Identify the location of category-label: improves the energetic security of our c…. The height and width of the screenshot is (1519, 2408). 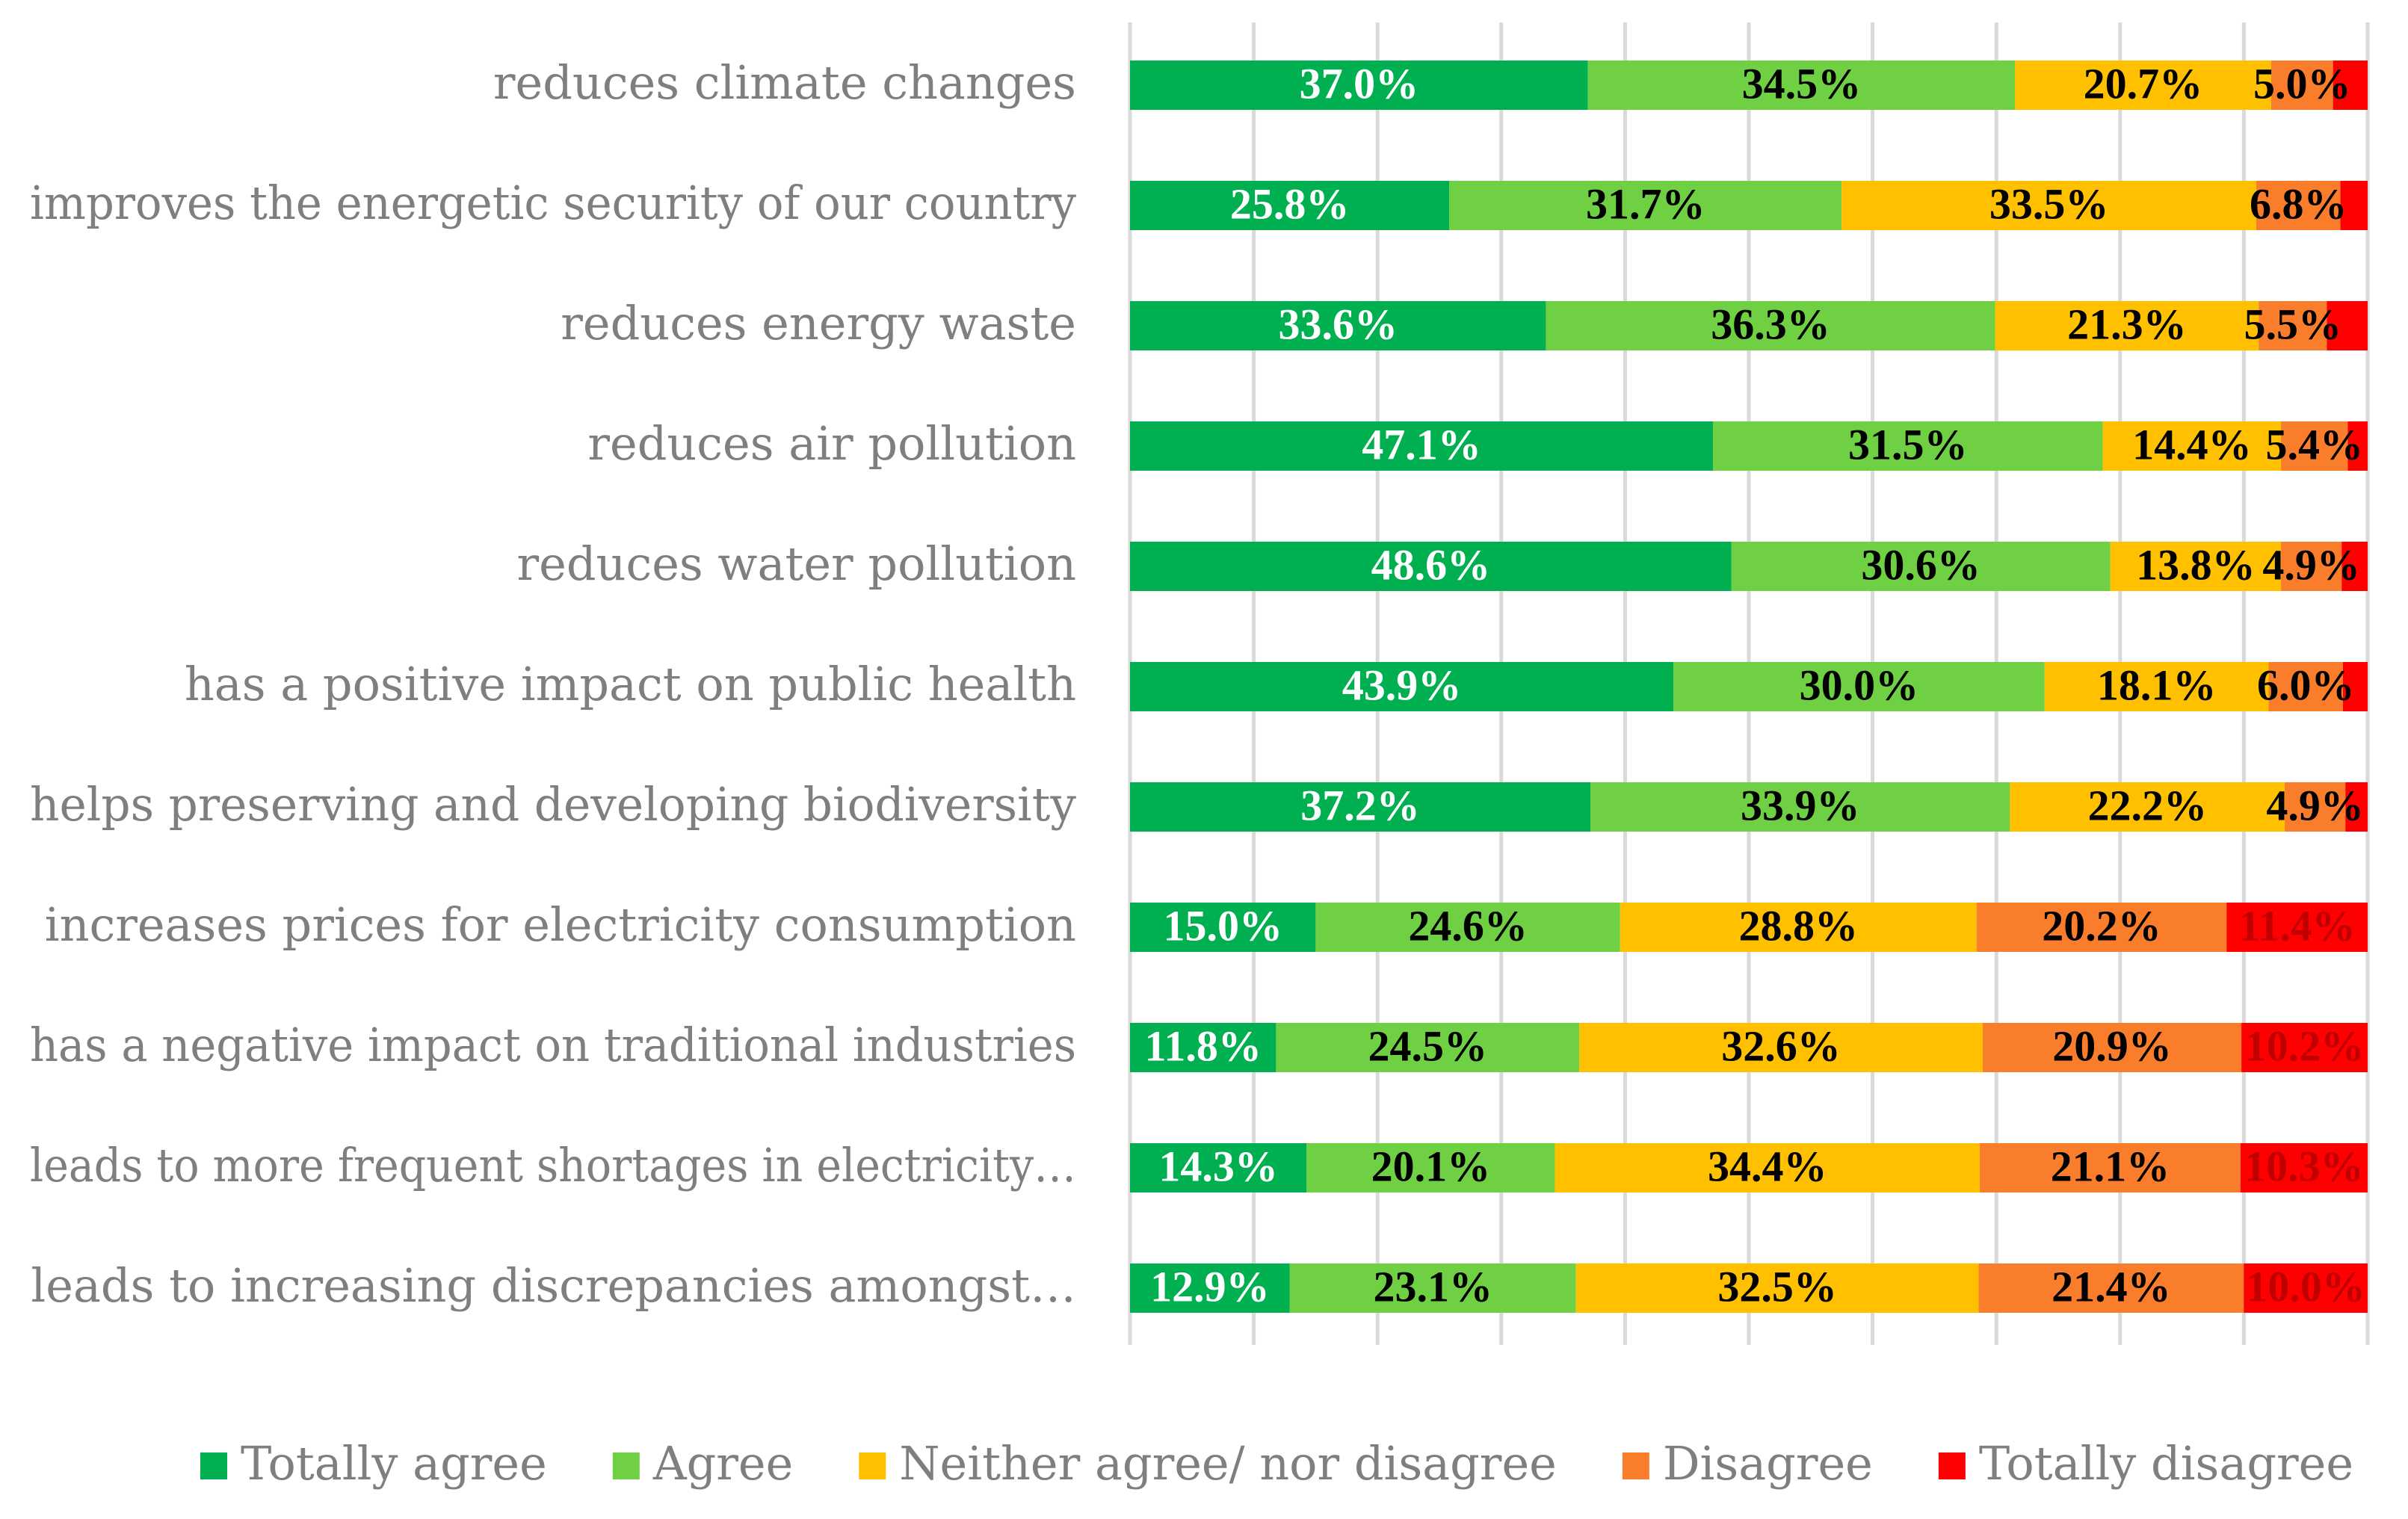
(553, 203).